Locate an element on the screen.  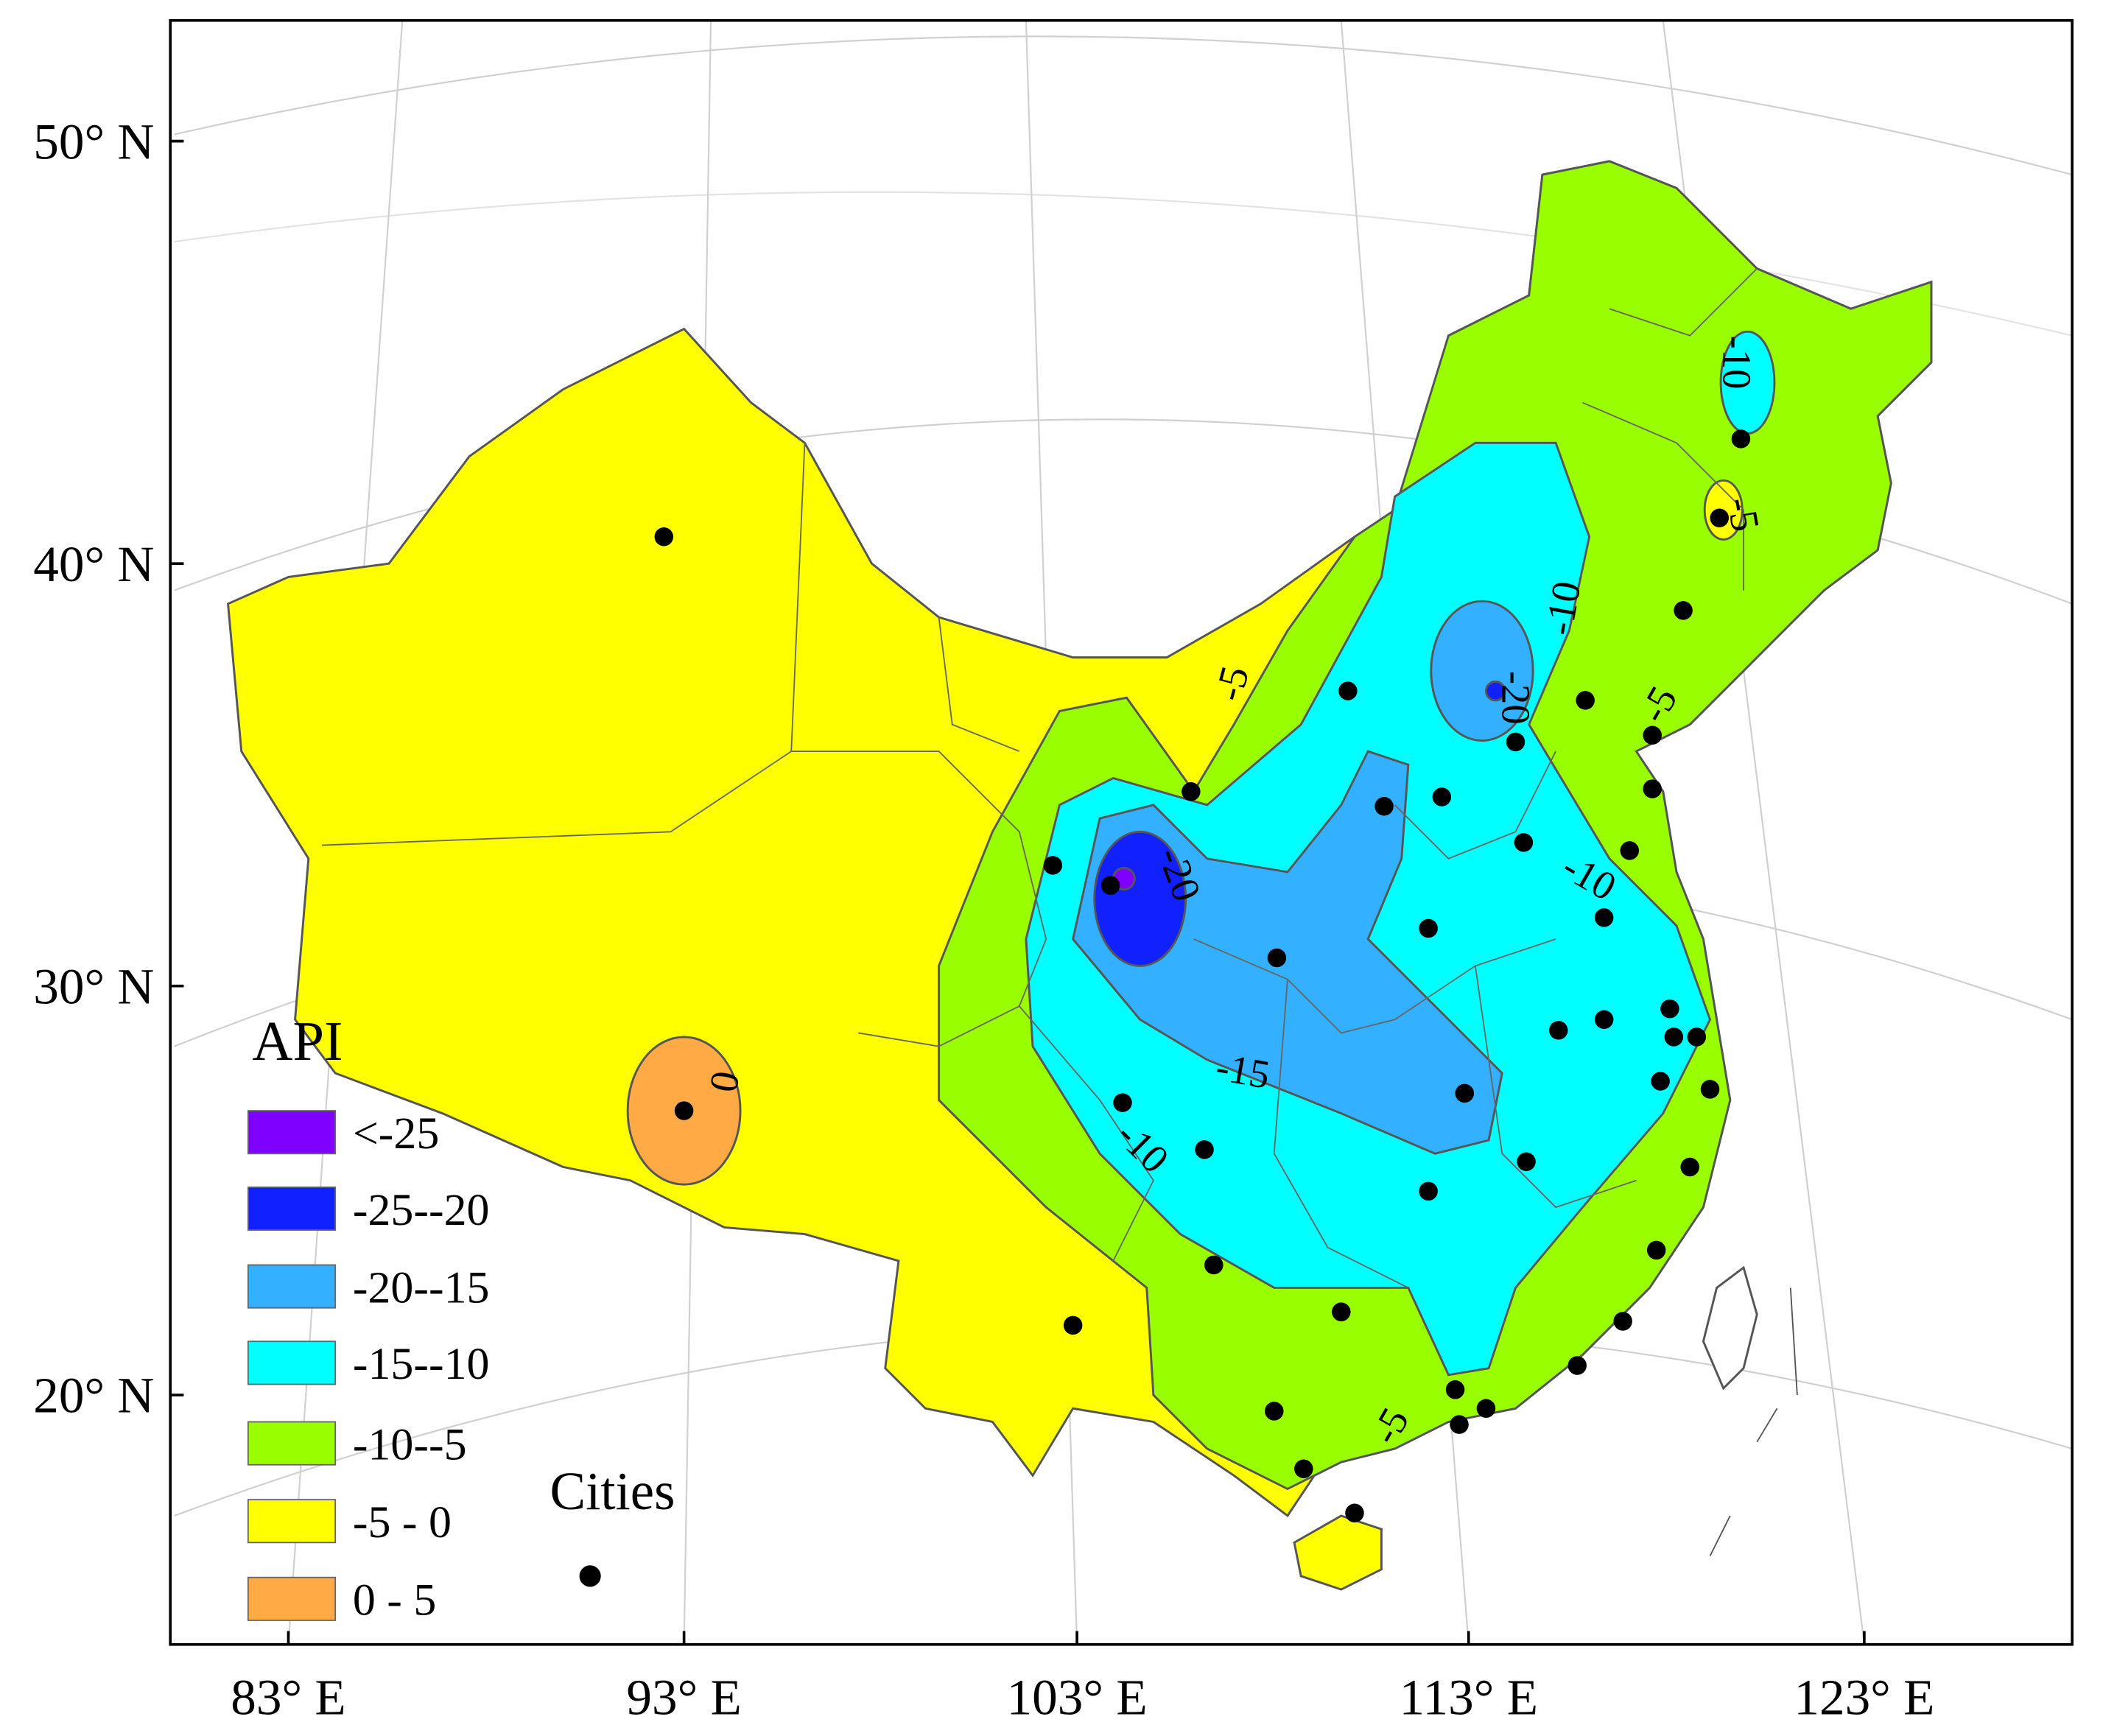
longitude-label: 83° E is located at coordinates (288, 1696).